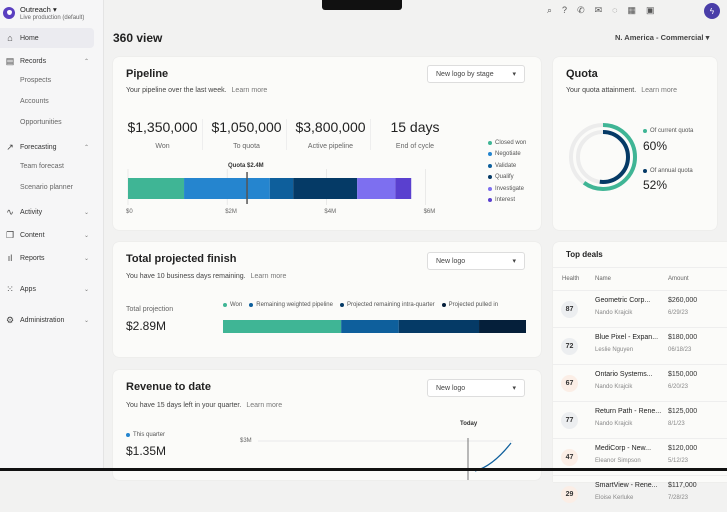 Image resolution: width=727 pixels, height=512 pixels. I want to click on caret-down-icon: ▾, so click(514, 388).